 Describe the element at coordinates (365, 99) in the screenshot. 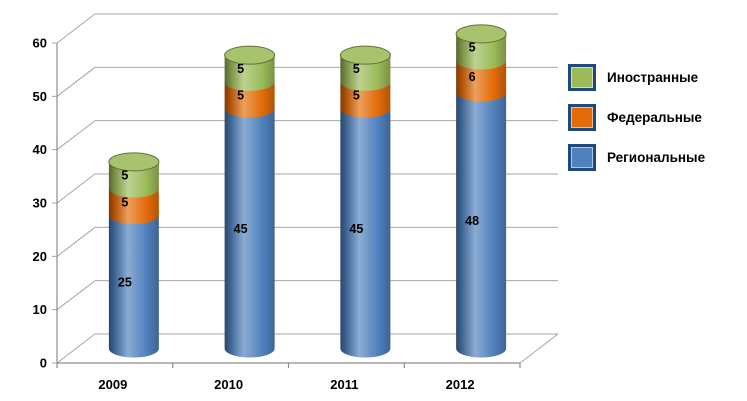

I see `segment-Федеральные-2011` at that location.